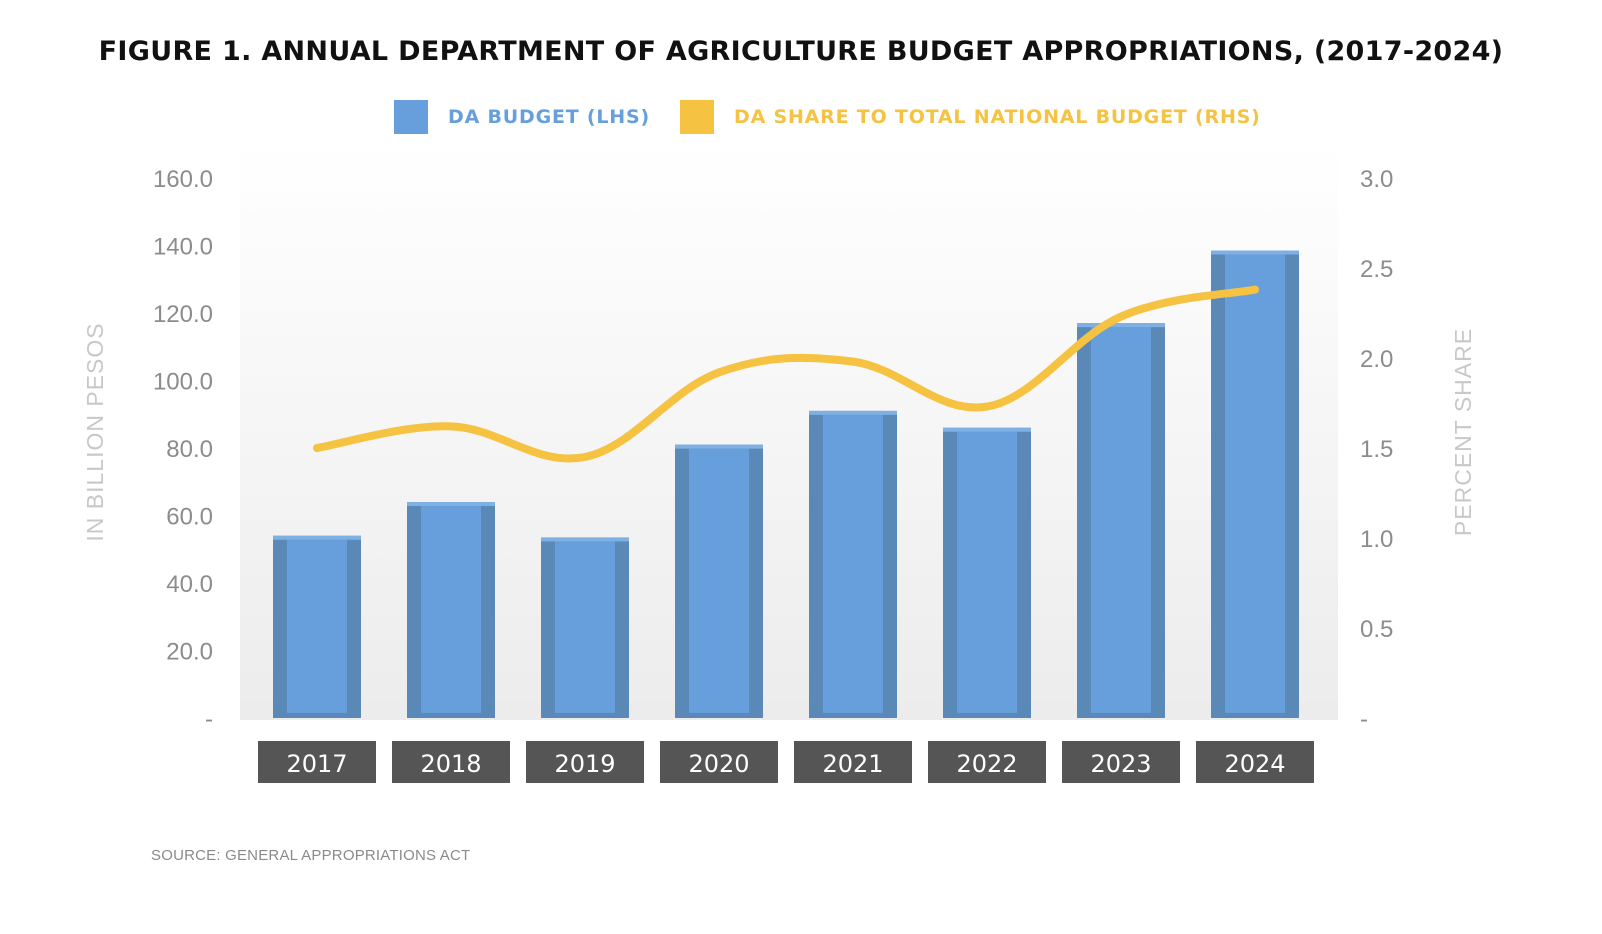  What do you see at coordinates (1376, 539) in the screenshot?
I see `y2-tick-label: 1.0` at bounding box center [1376, 539].